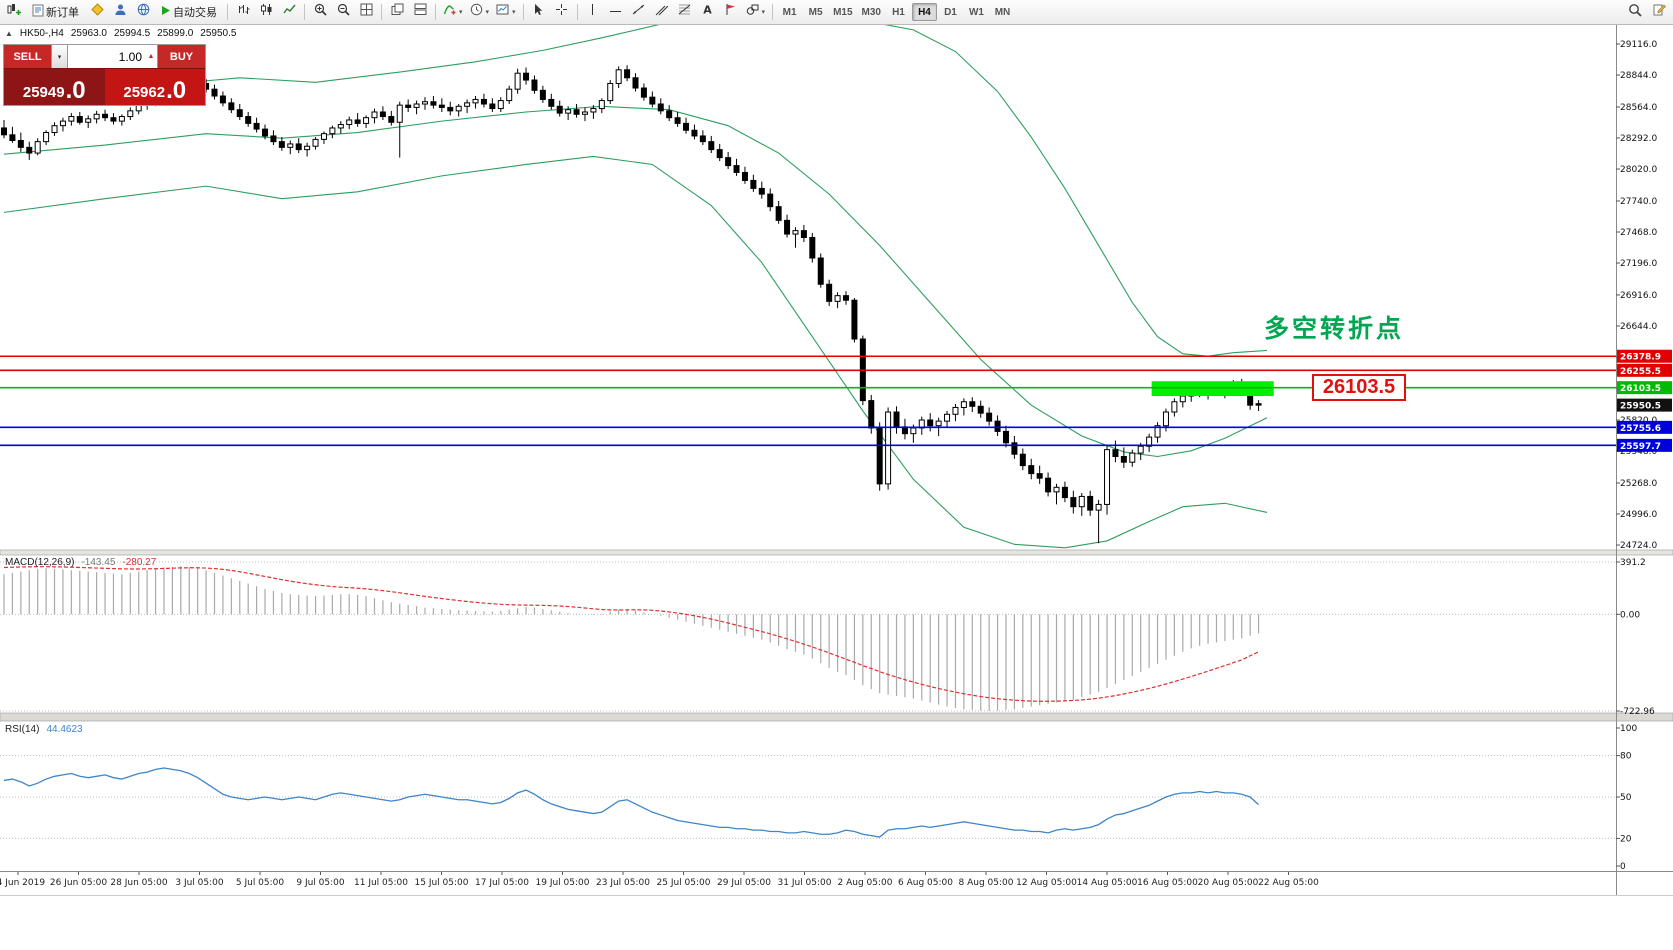 The height and width of the screenshot is (950, 1673). I want to click on market-watch-button, so click(97, 12).